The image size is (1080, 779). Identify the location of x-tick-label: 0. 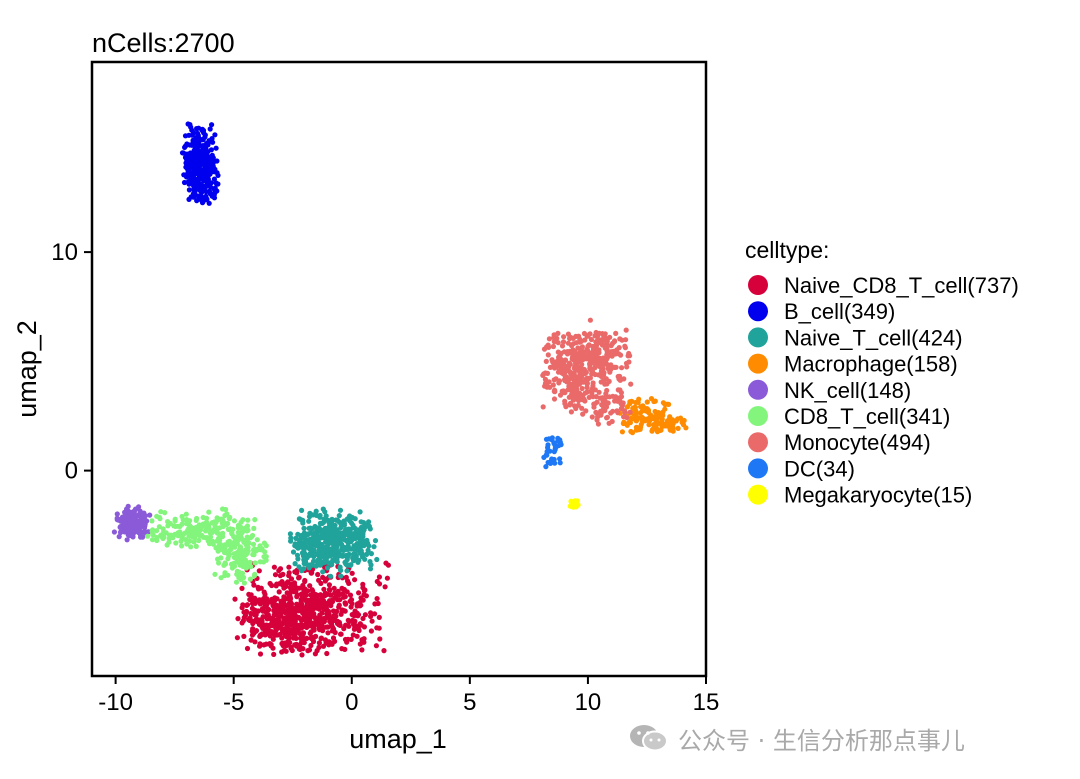
(351, 702).